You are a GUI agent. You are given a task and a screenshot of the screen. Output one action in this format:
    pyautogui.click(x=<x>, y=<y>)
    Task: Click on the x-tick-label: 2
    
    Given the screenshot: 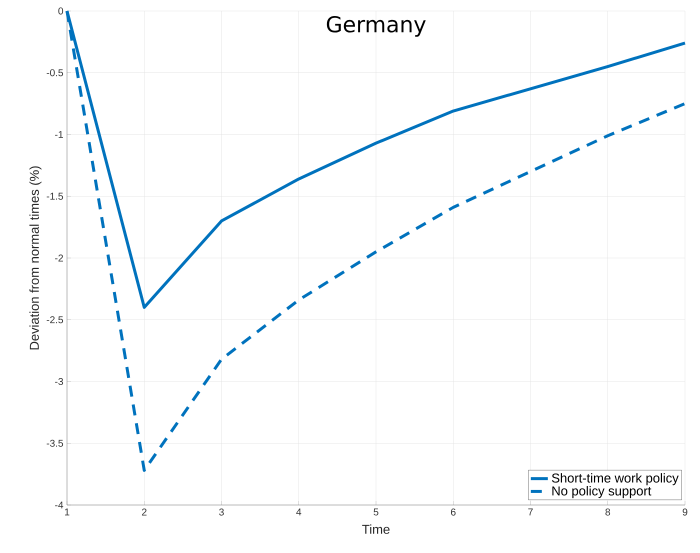 What is the action you would take?
    pyautogui.click(x=144, y=512)
    